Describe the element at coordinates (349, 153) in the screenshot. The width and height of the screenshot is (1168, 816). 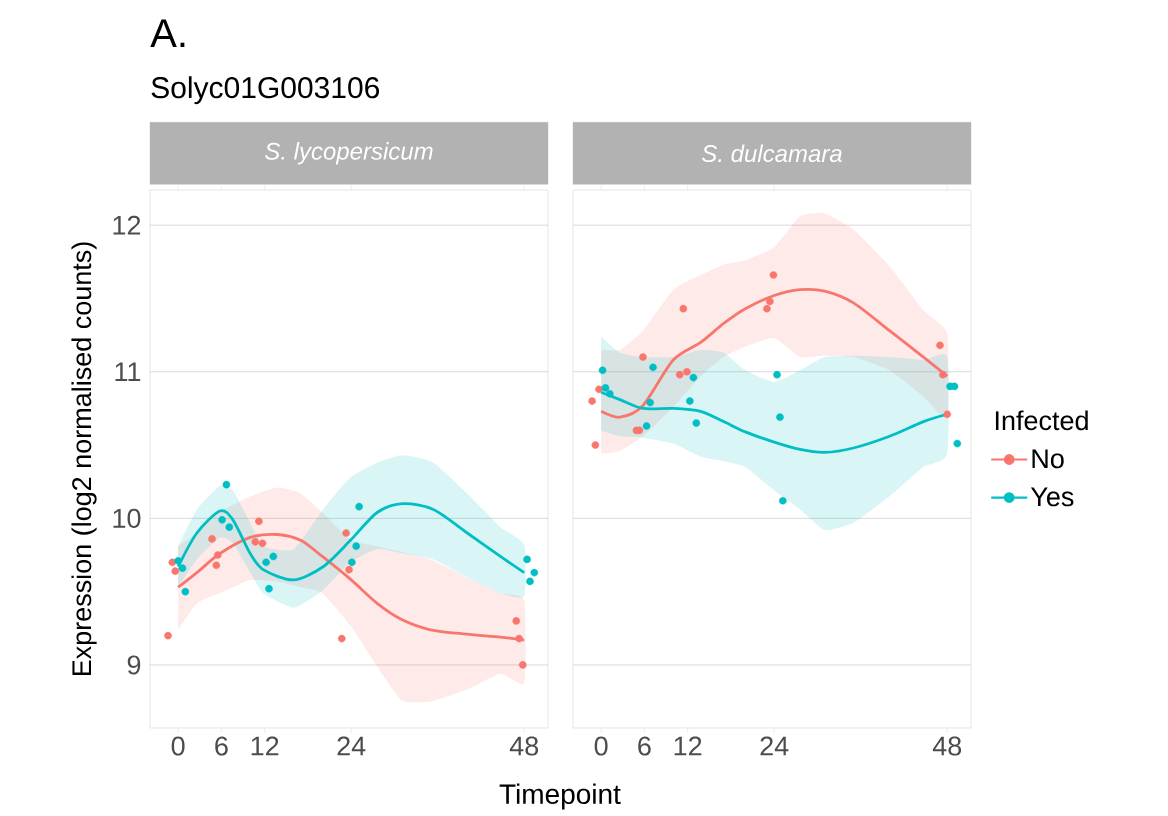
I see `chart-title: S. lycopersicum` at that location.